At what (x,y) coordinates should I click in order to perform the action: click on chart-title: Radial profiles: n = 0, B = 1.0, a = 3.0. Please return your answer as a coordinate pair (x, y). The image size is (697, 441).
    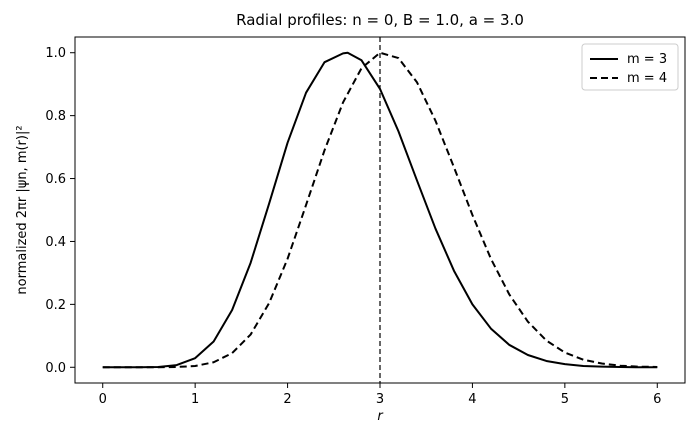
    Looking at the image, I should click on (380, 20).